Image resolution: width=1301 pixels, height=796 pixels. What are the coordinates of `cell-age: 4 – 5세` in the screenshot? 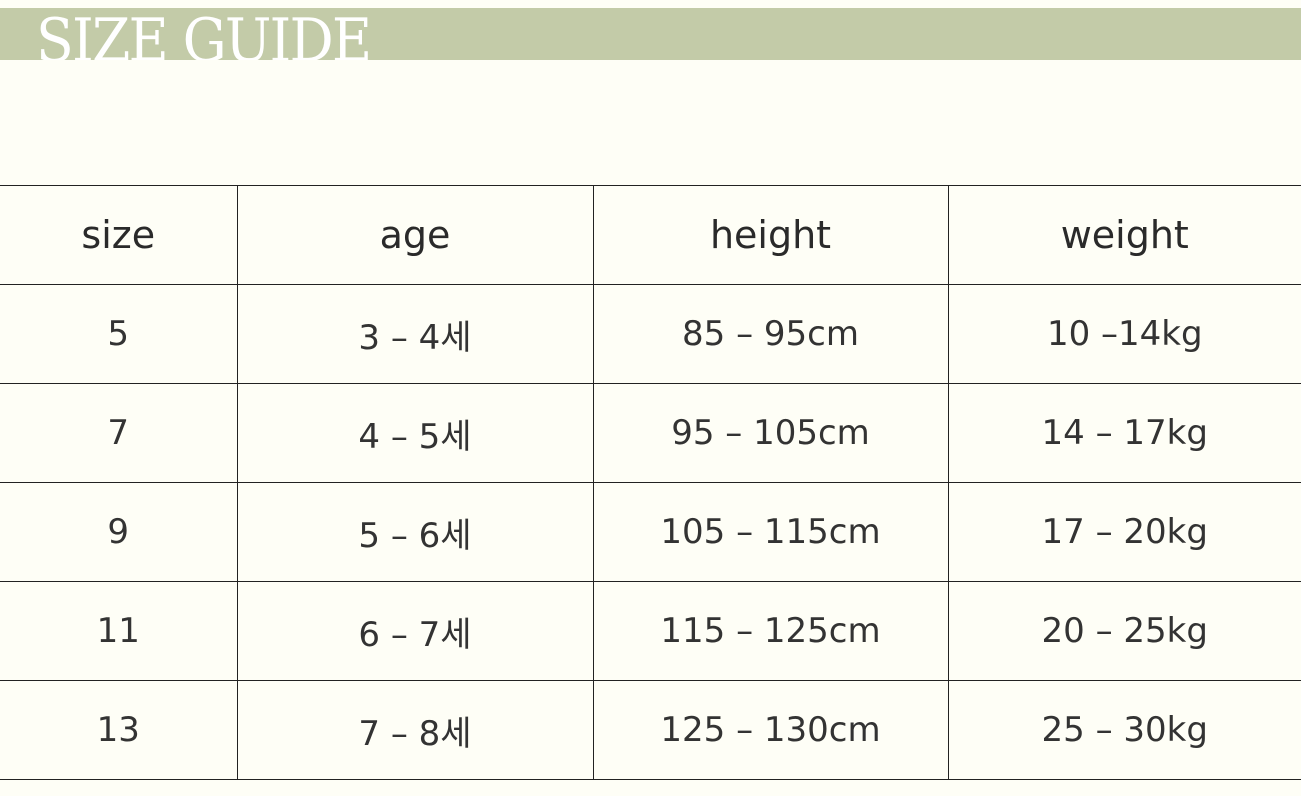 It's located at (414, 433).